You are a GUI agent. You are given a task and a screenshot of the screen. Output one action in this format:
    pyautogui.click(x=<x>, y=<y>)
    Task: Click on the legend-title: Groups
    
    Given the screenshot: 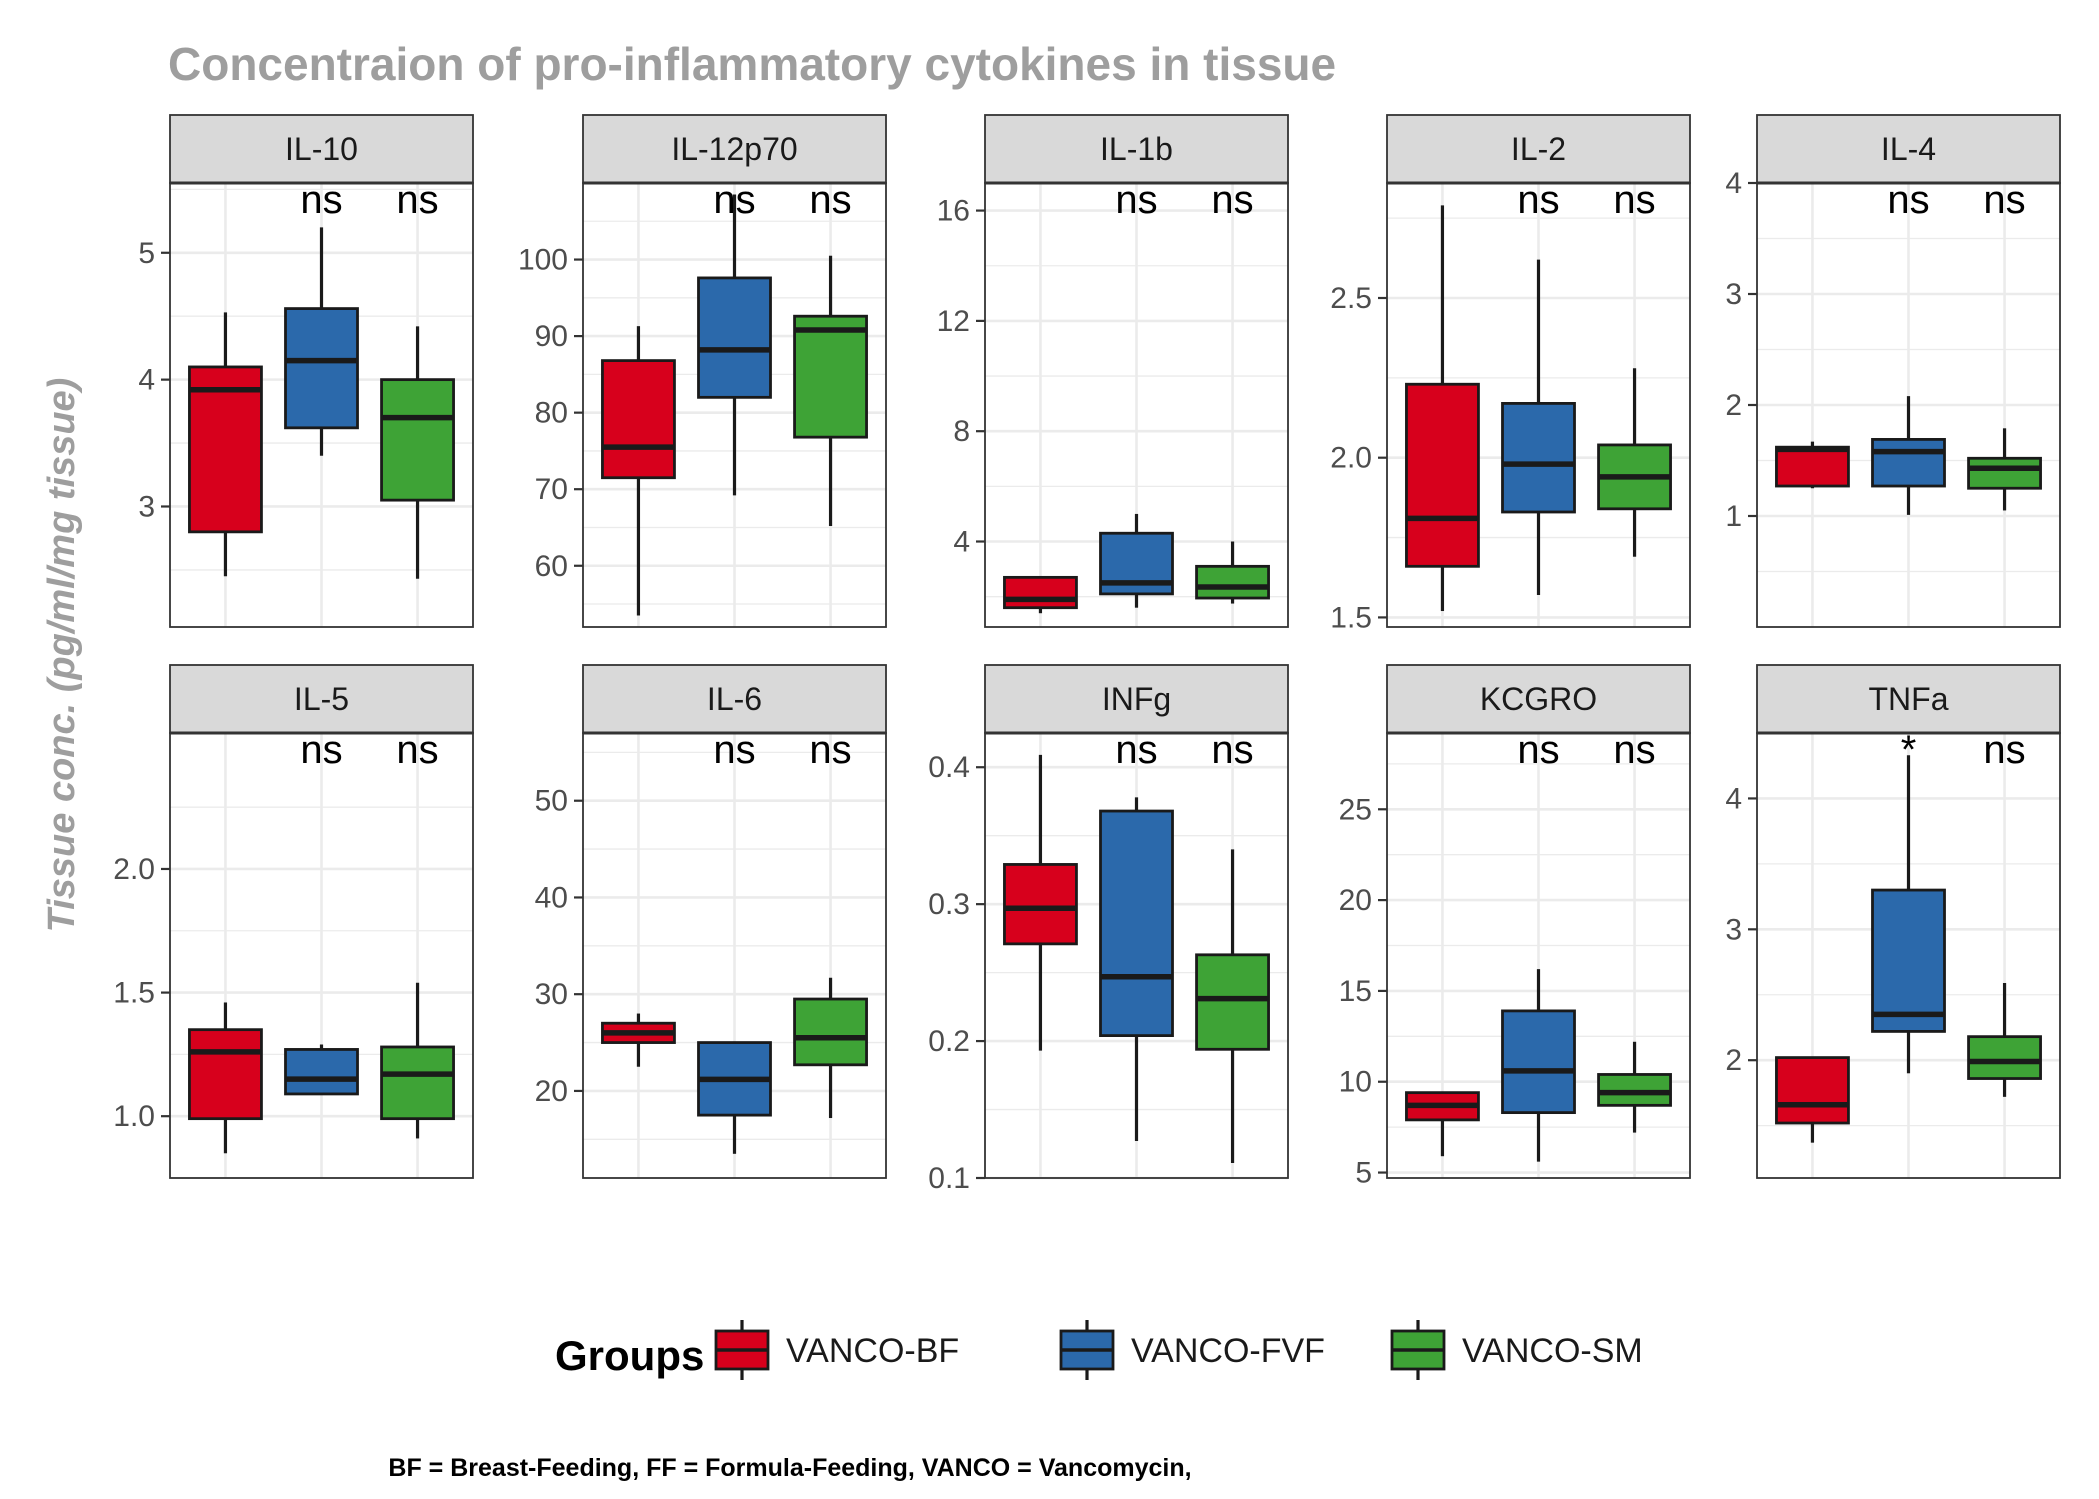 What is the action you would take?
    pyautogui.click(x=629, y=1355)
    